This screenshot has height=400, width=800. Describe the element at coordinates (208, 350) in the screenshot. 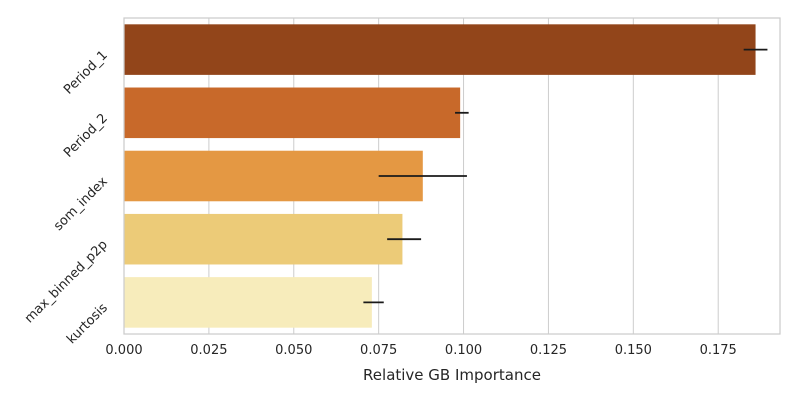

I see `x-tick-label: 0.025` at that location.